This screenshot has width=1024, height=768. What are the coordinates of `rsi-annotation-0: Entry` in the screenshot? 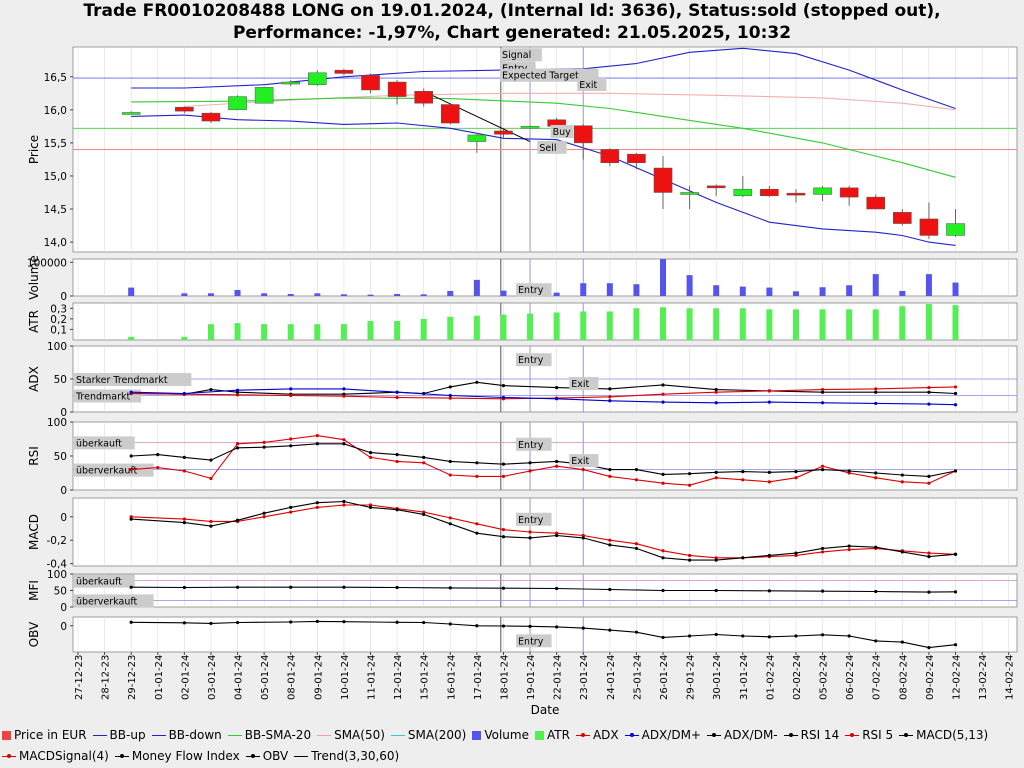 It's located at (531, 445).